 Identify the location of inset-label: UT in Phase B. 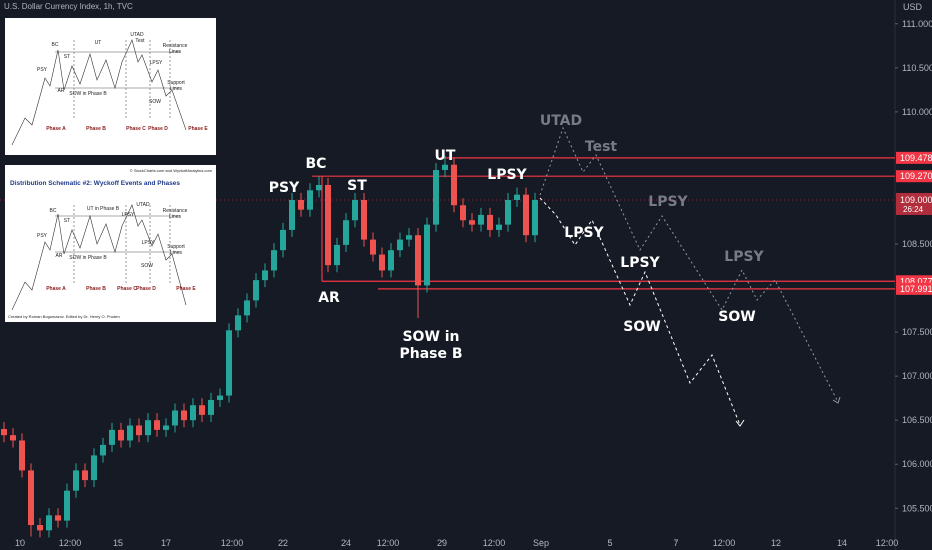
(103, 209).